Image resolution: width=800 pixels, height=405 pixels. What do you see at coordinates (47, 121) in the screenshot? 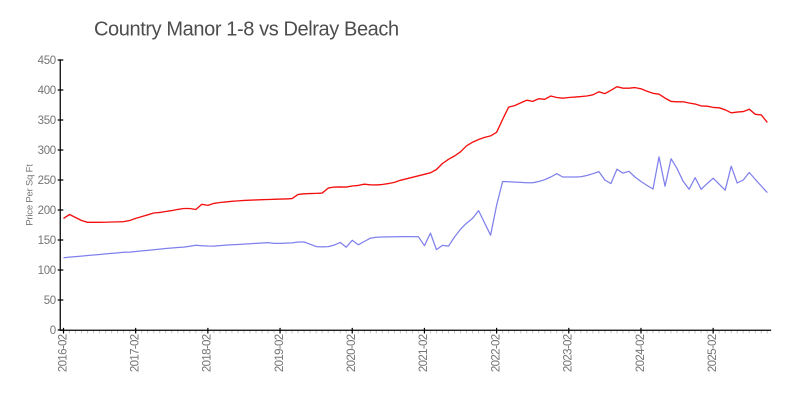
I see `svg-text: 350` at bounding box center [47, 121].